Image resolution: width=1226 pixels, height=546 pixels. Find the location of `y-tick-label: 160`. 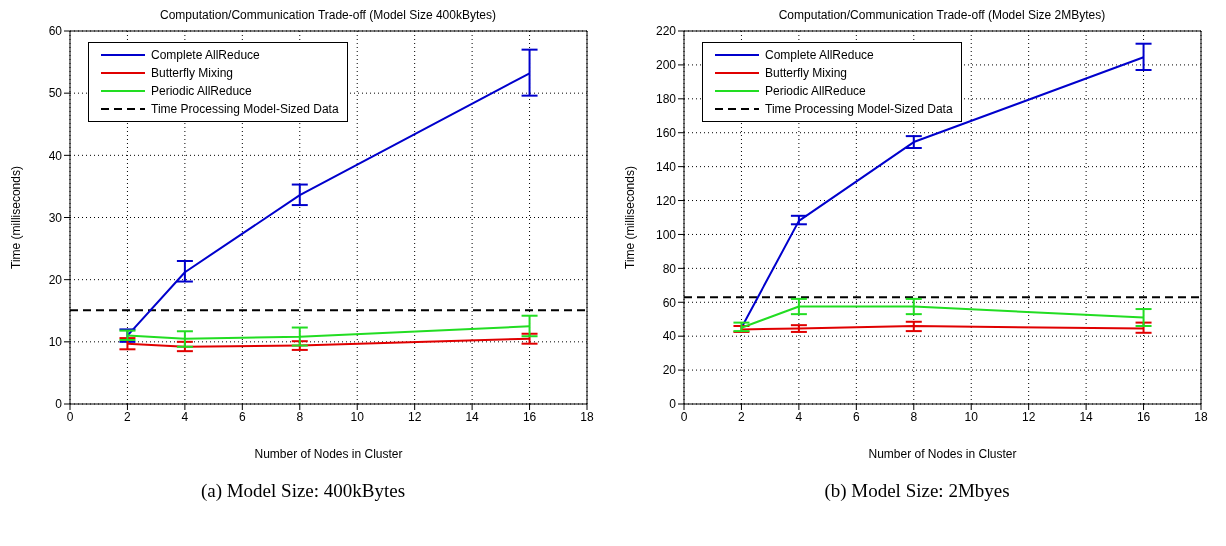

y-tick-label: 160 is located at coordinates (666, 132).